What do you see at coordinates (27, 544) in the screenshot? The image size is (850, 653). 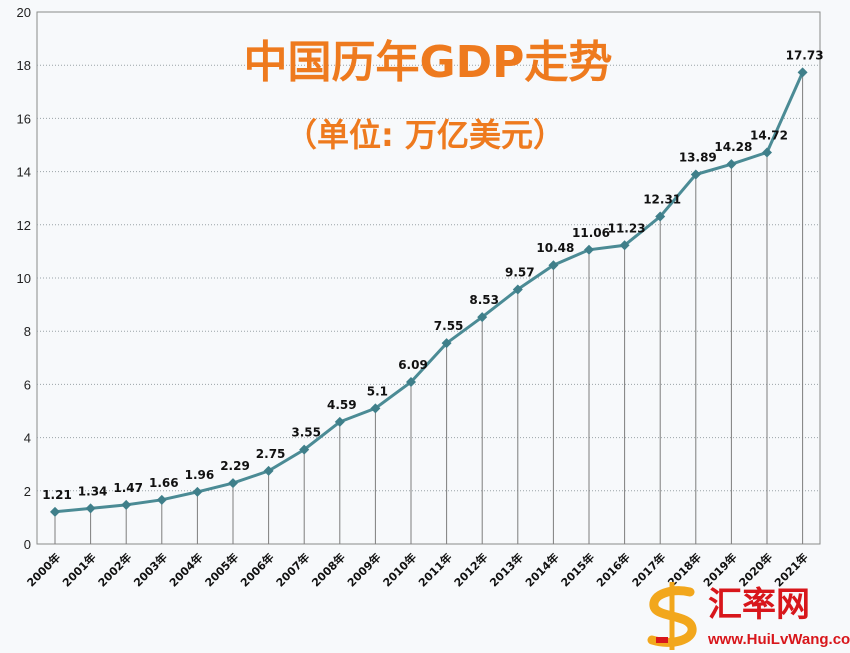 I see `y-tick-label: 0` at bounding box center [27, 544].